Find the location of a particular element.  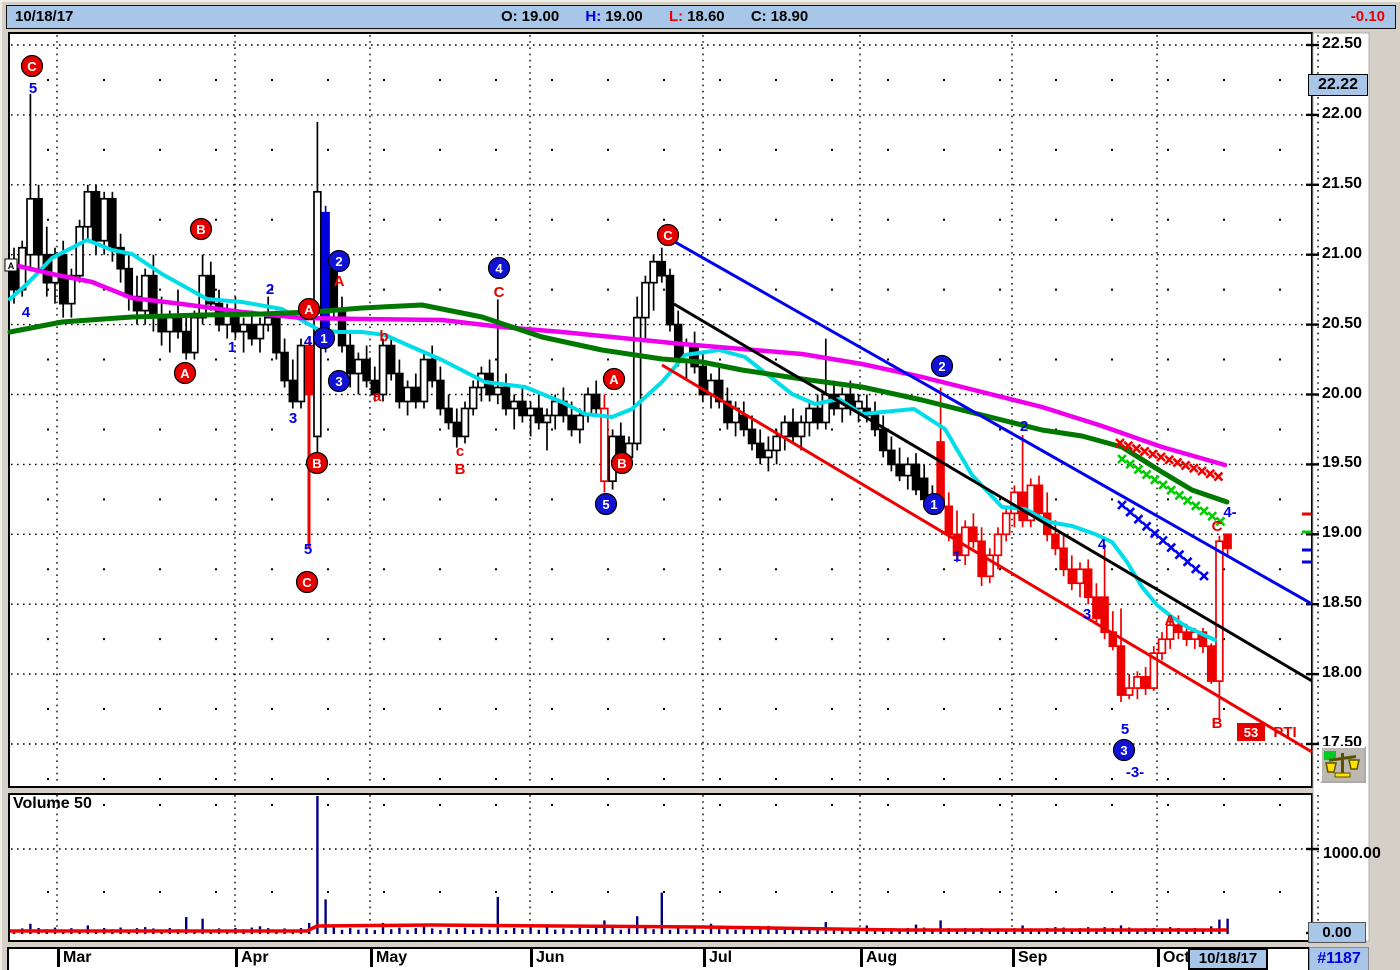

wave-text: C is located at coordinates (1217, 526).